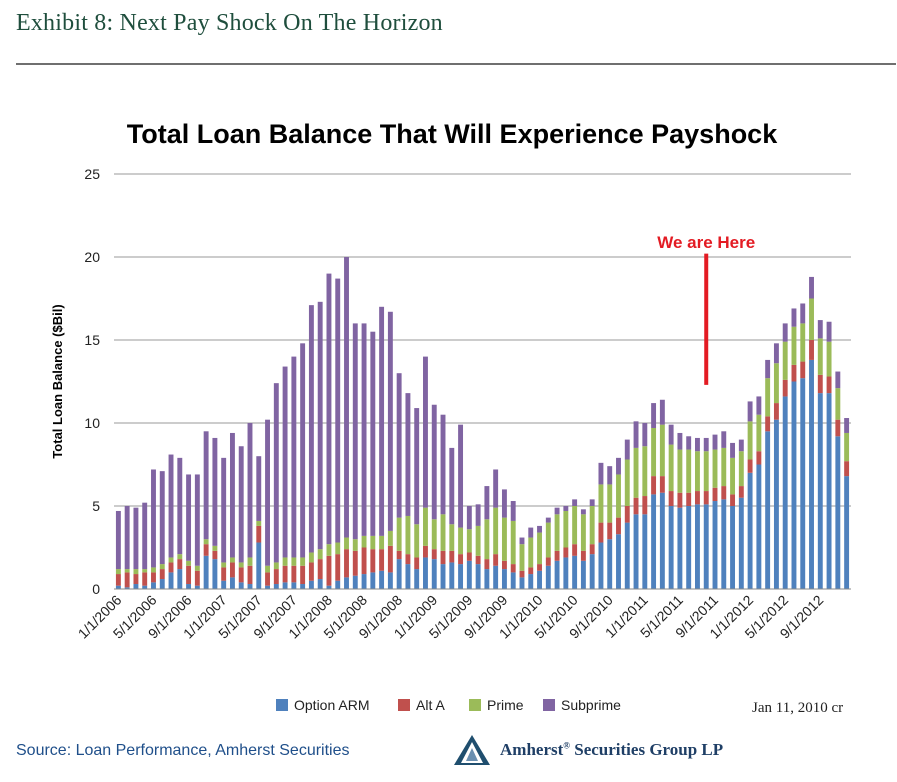 The image size is (897, 782). I want to click on y-tick-label: 5, so click(96, 506).